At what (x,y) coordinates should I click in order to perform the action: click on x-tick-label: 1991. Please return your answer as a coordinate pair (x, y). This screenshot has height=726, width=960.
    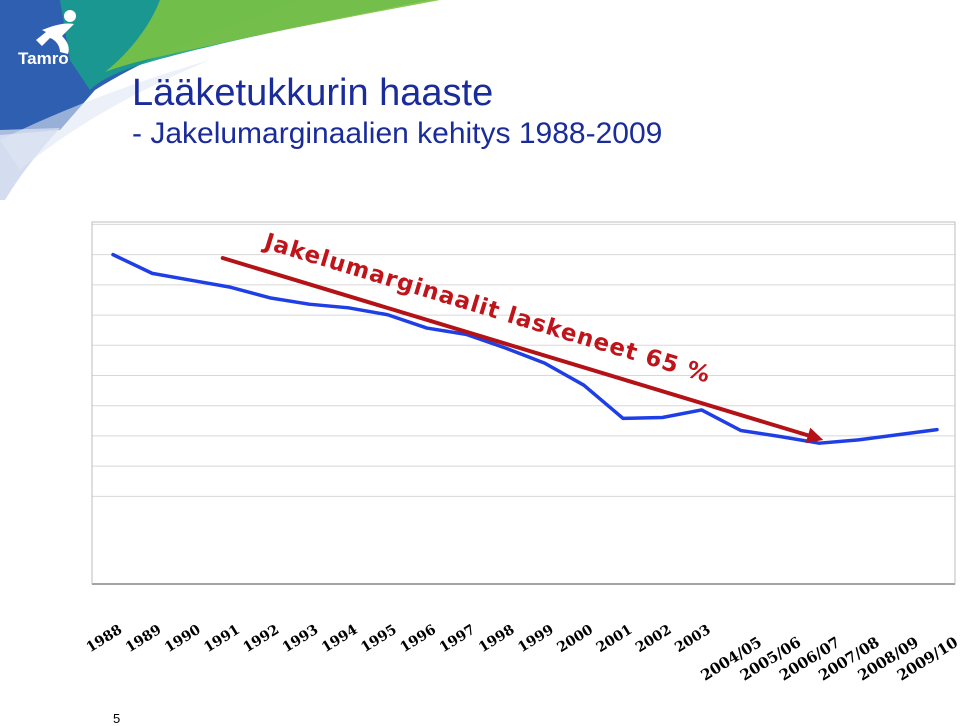
    Looking at the image, I should click on (222, 639).